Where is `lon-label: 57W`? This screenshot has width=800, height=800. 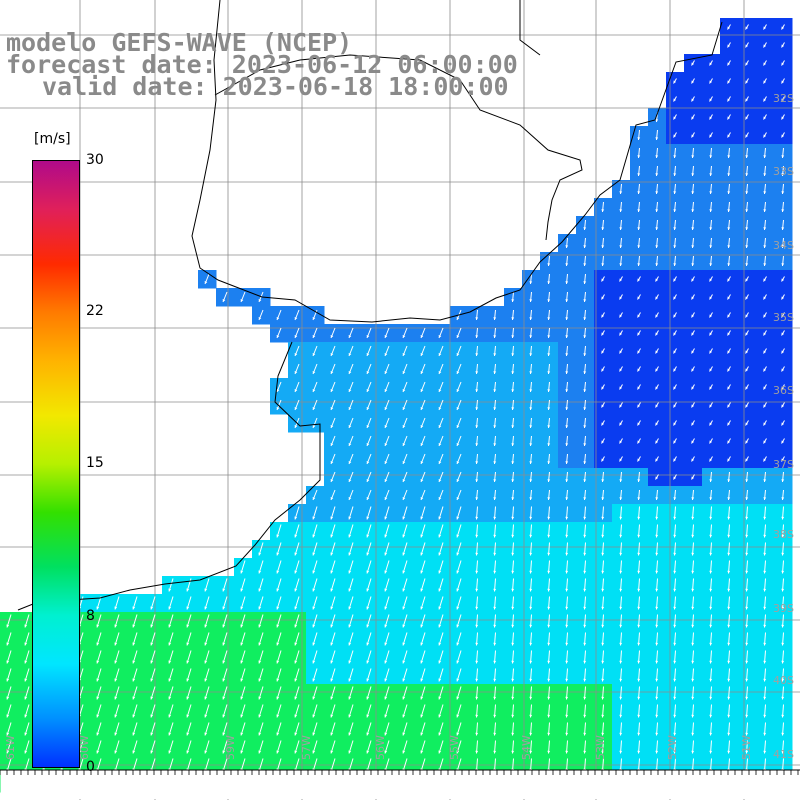 lon-label: 57W is located at coordinates (306, 747).